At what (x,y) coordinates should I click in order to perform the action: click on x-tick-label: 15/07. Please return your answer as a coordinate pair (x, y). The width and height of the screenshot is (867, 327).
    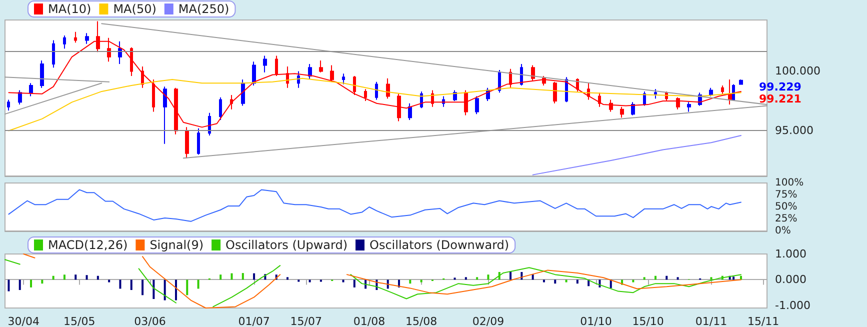
    Looking at the image, I should click on (306, 321).